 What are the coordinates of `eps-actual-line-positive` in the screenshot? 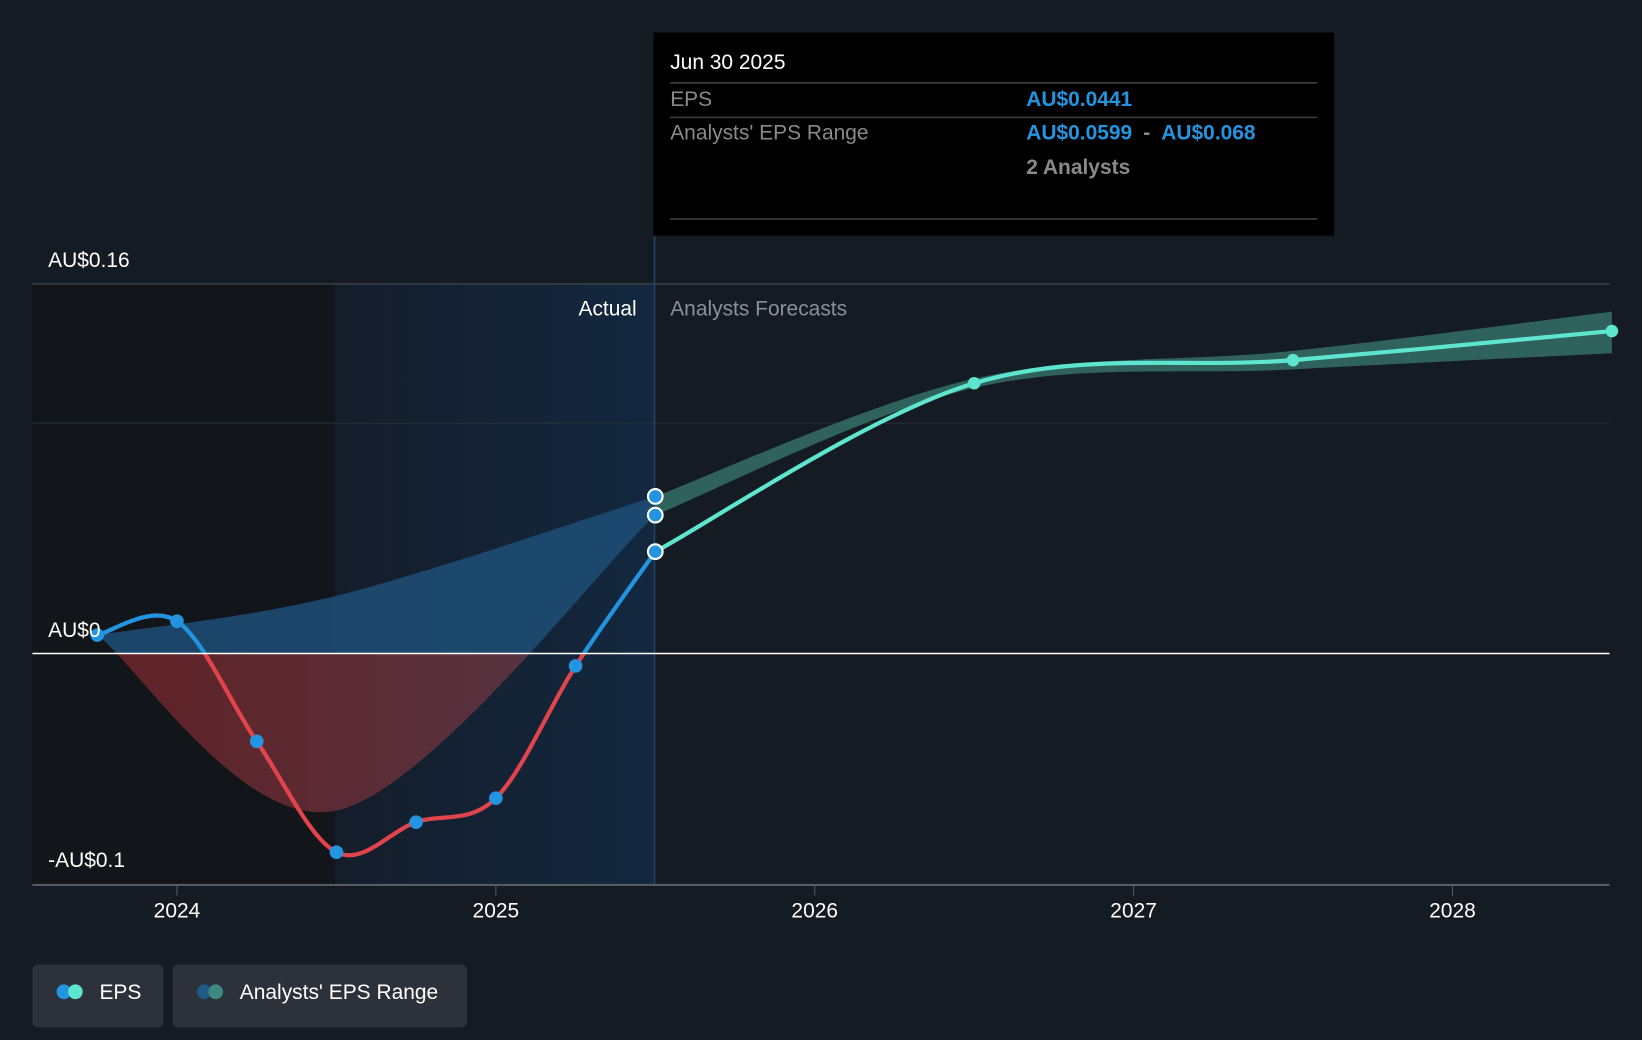 It's located at (376, 602).